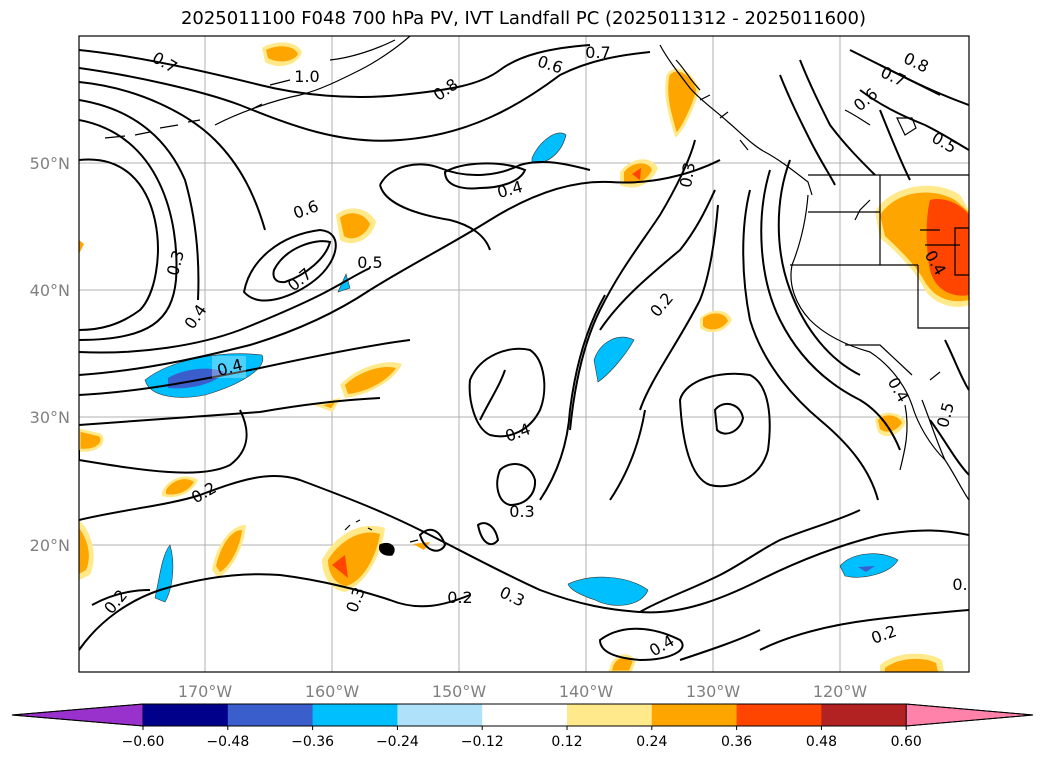 The height and width of the screenshot is (765, 1047). I want to click on lon-tick-label: 150°W, so click(459, 691).